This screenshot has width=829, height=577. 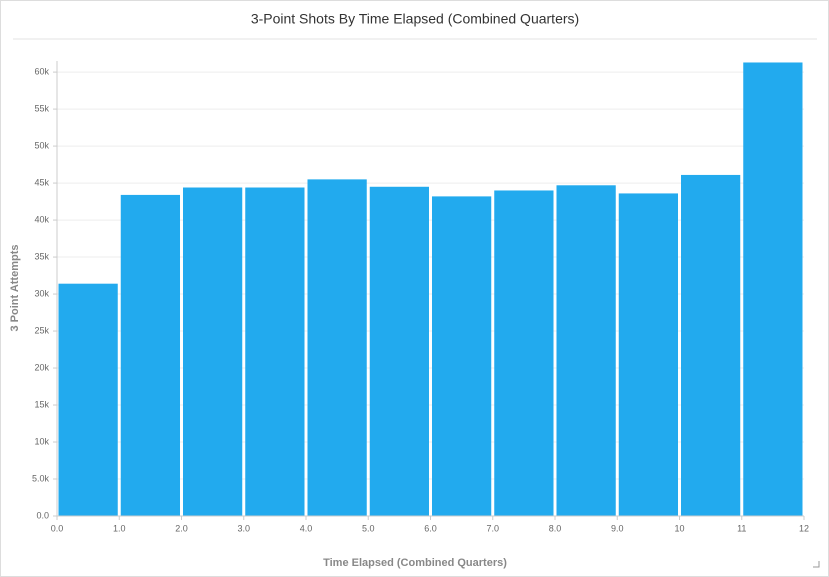 I want to click on y-tick-label: 30k, so click(x=41, y=293).